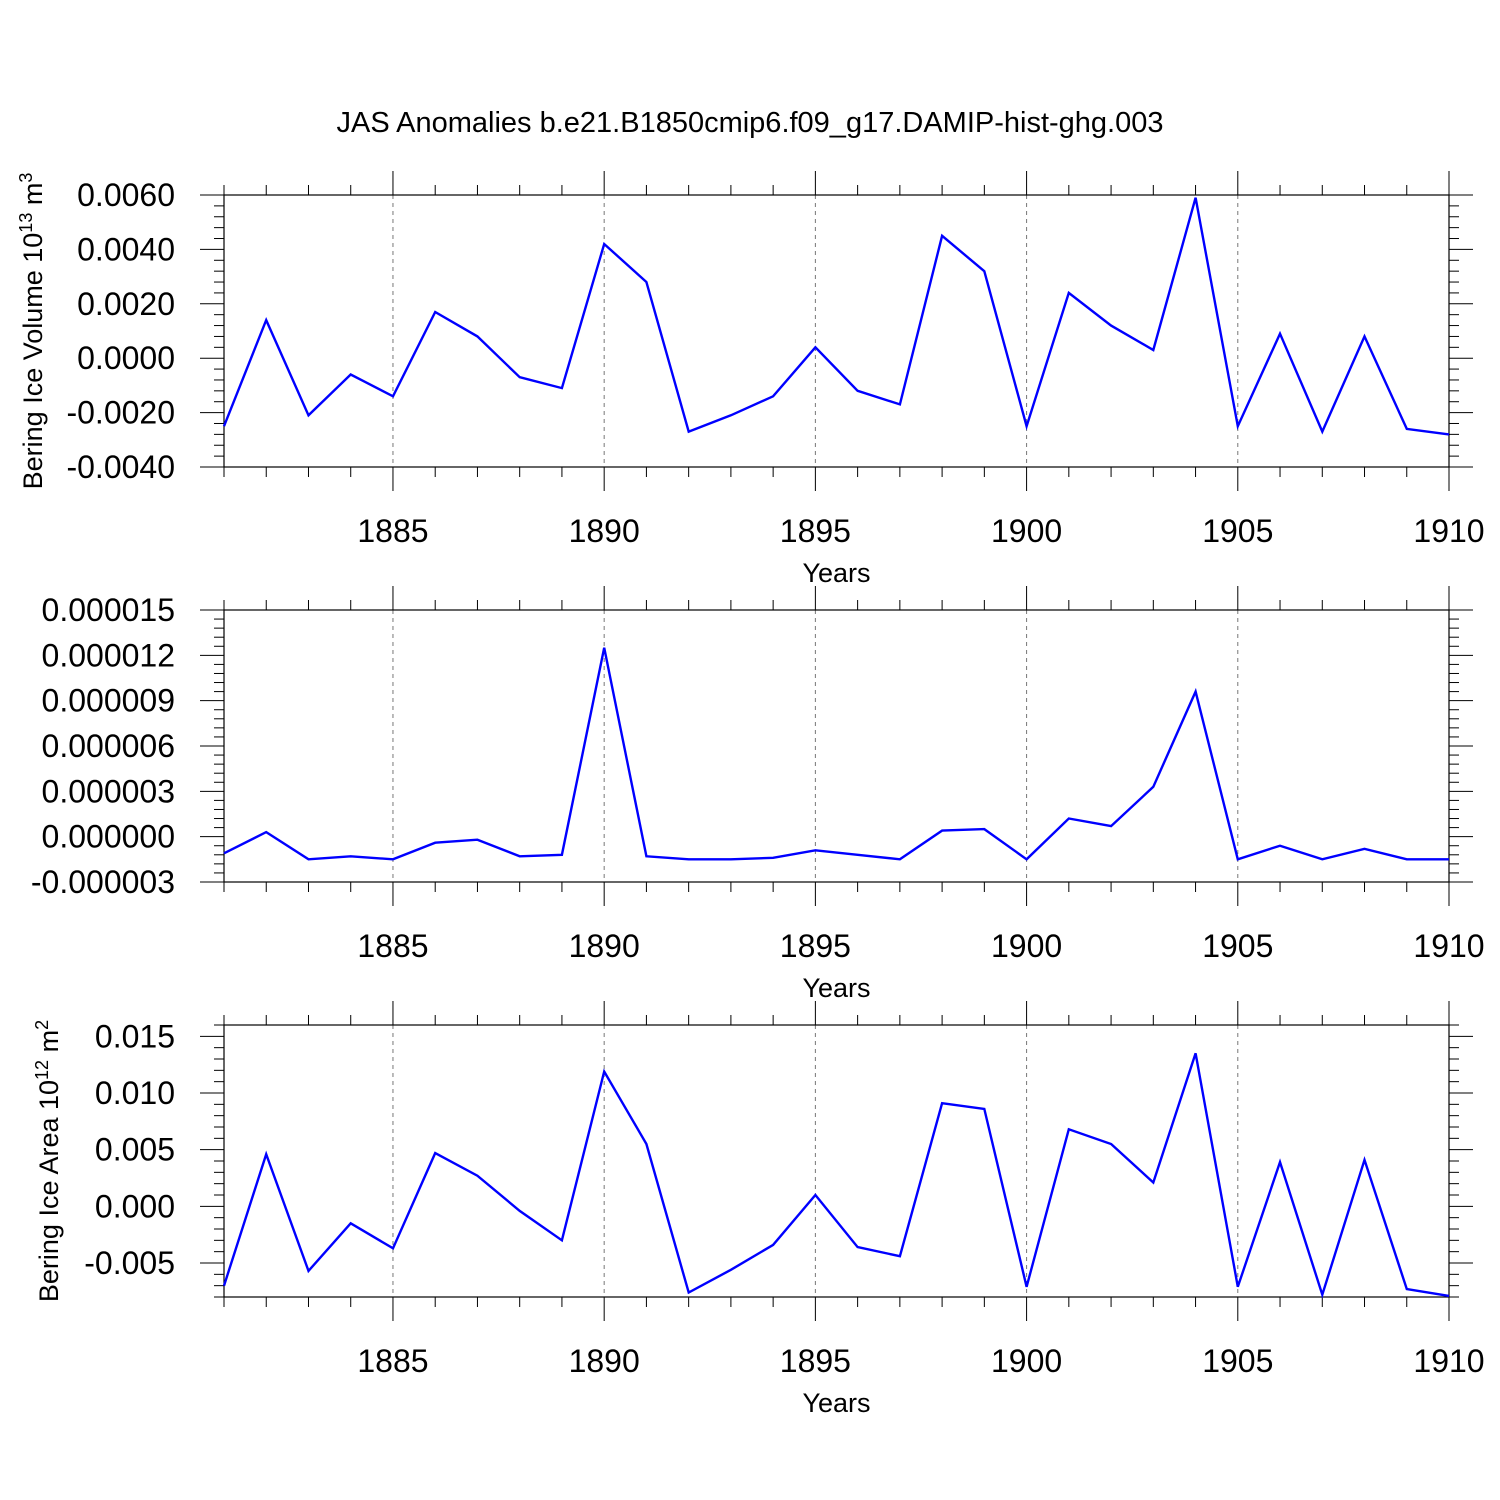 The image size is (1500, 1500). I want to click on y-tick-label: 0.0000, so click(126, 358).